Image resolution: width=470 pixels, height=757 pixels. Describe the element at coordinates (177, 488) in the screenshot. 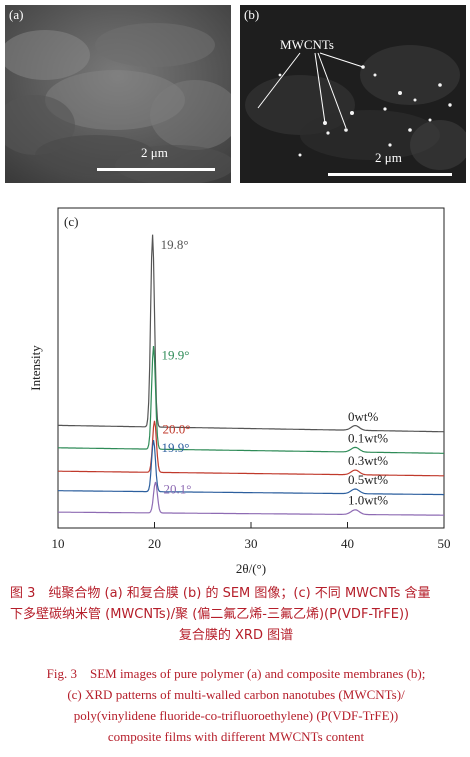

I see `peak-label: 20.1°` at that location.